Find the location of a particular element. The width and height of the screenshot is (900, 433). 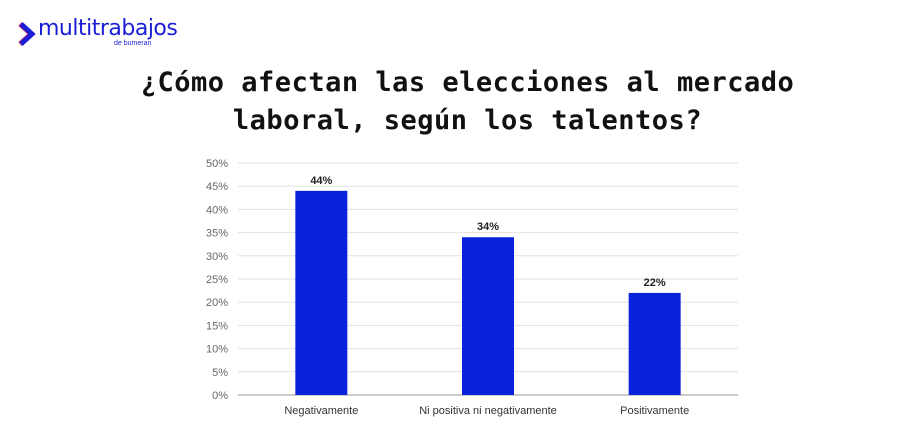

x-tick-label: Positivamente is located at coordinates (654, 411).